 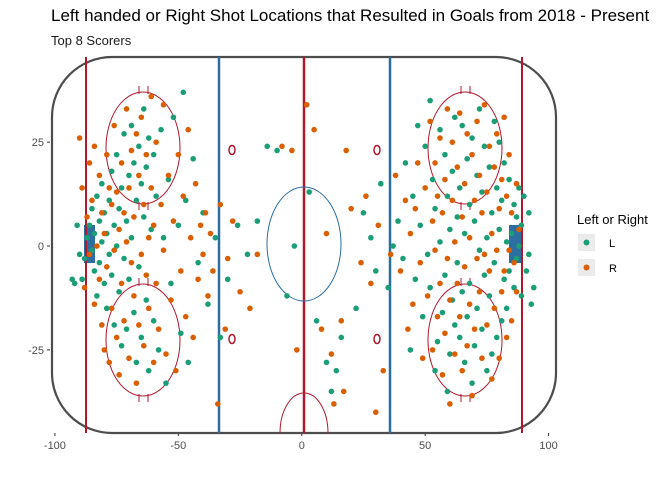 I want to click on chart-subtitle: Top 8 Scorers, so click(x=91, y=40).